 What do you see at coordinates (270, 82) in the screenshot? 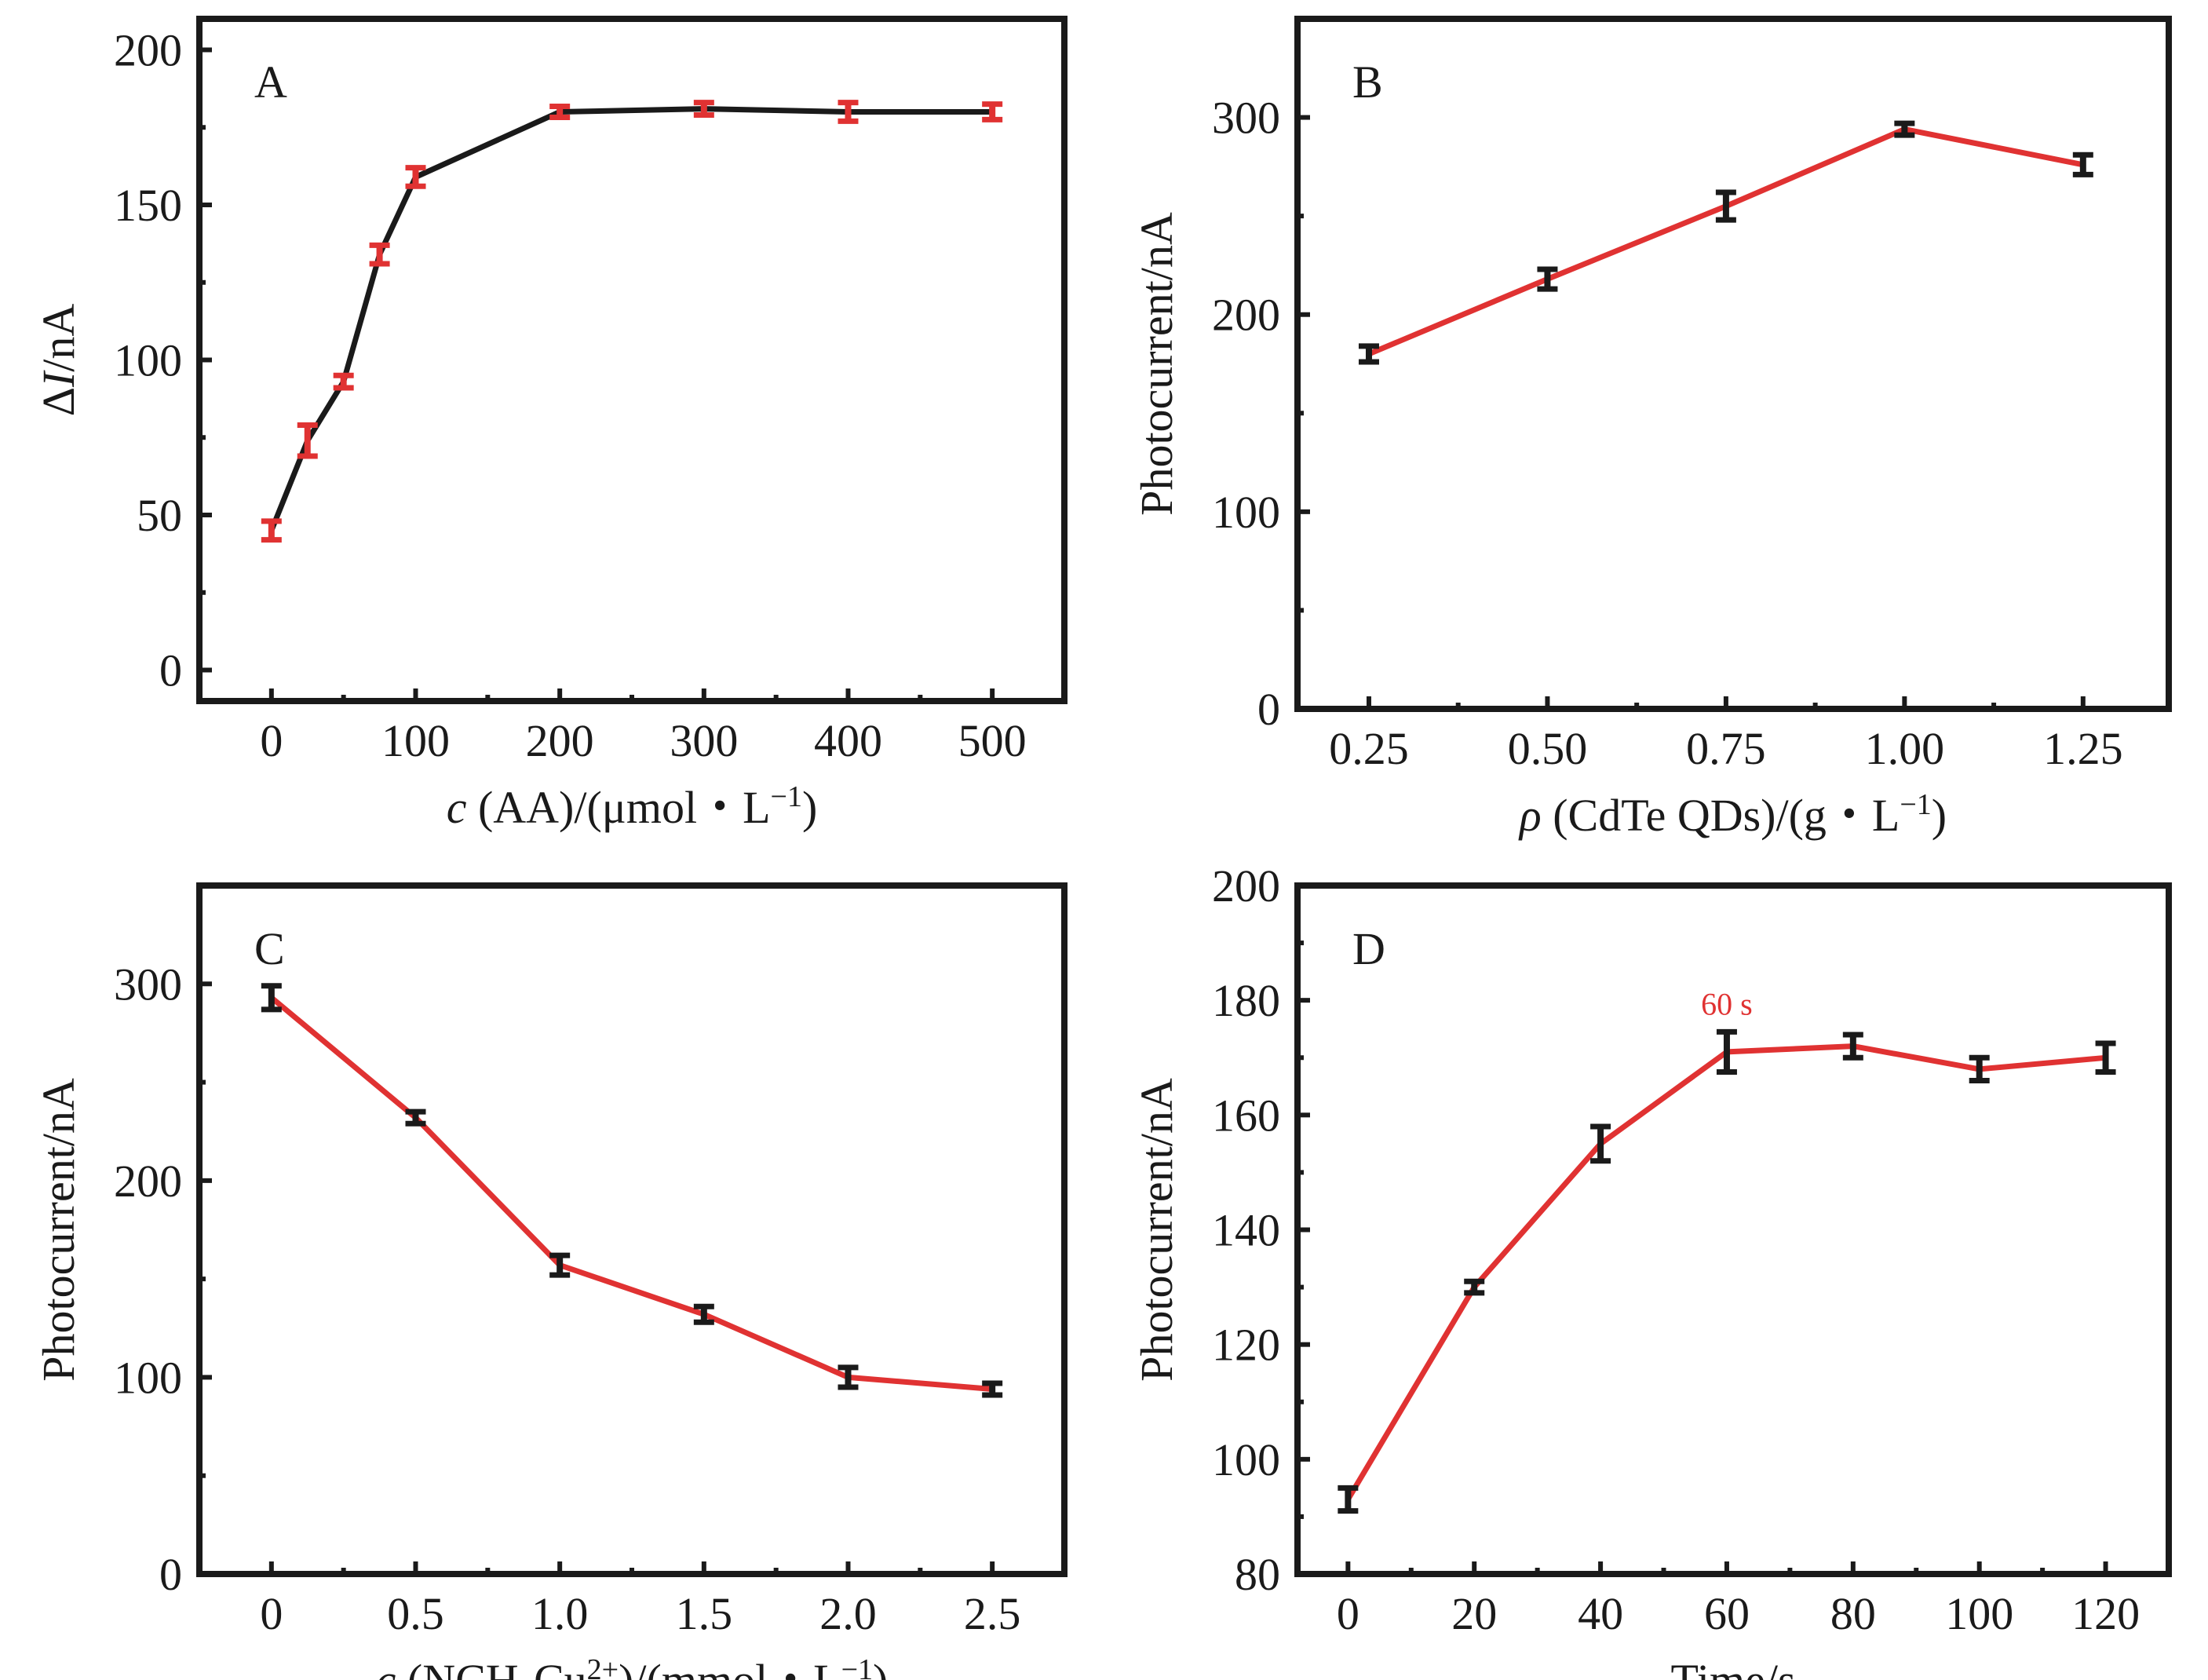
I see `panel-letter-a: A` at bounding box center [270, 82].